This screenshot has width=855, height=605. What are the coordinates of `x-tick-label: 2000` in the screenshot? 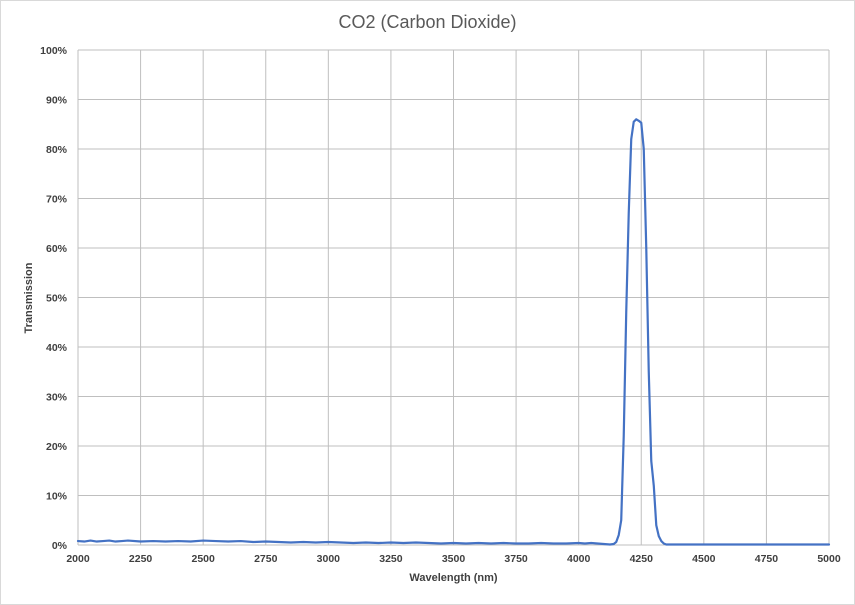 It's located at (78, 559).